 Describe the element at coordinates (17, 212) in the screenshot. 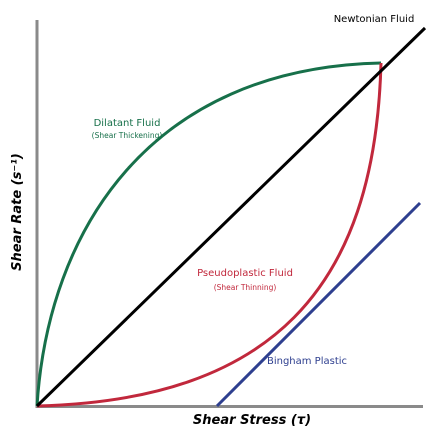

I see `y-axis-title: Shear Rate (s⁻¹)` at that location.